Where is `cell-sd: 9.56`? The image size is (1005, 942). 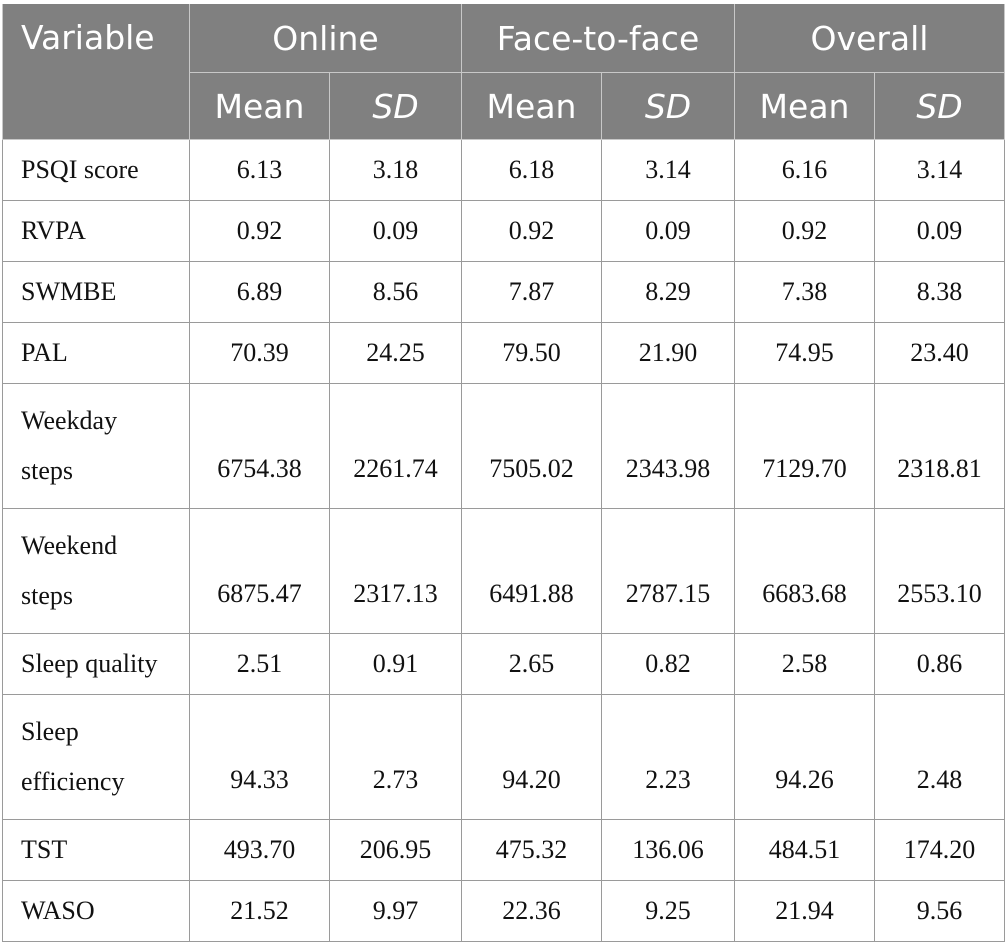 cell-sd: 9.56 is located at coordinates (939, 911).